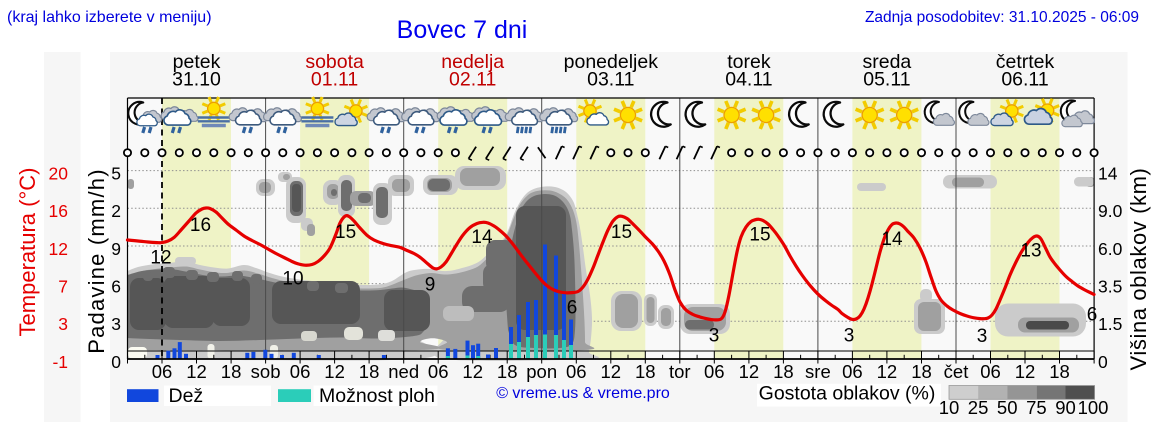  Describe the element at coordinates (1024, 80) in the screenshot. I see `svg-text: 06.11` at that location.